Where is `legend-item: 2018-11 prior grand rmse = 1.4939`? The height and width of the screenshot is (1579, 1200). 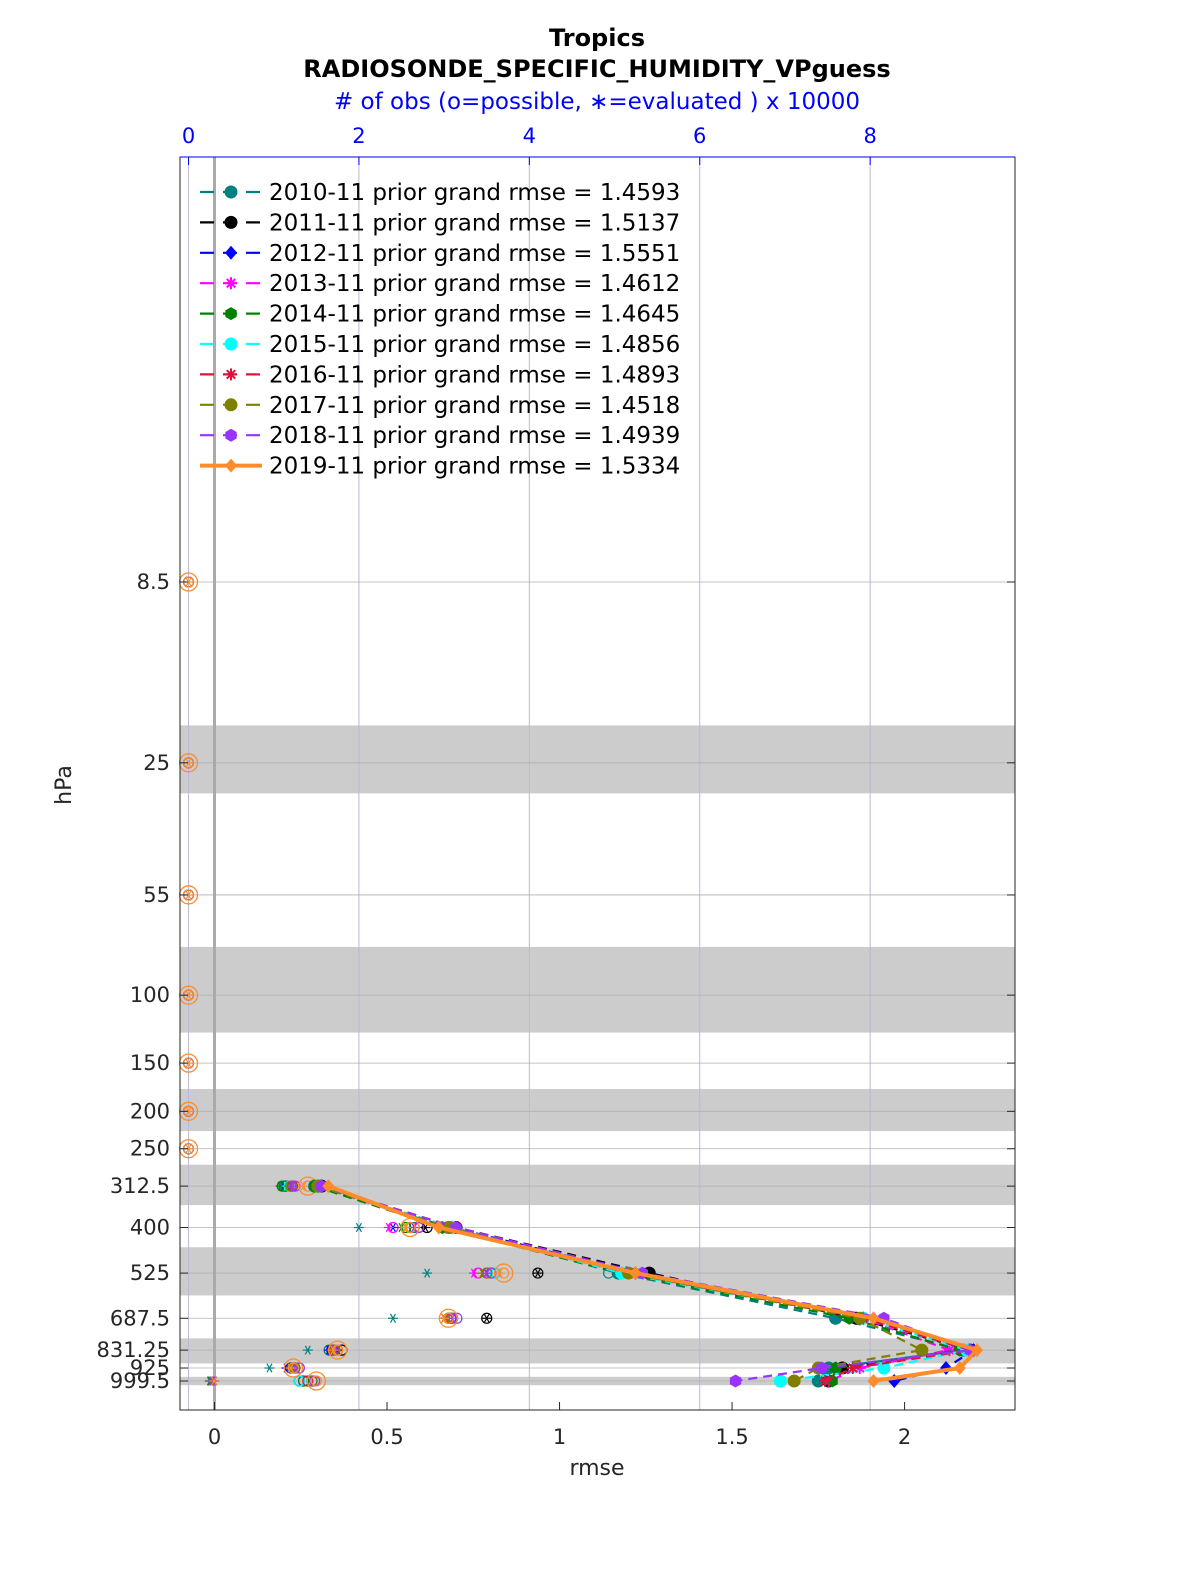
legend-item: 2018-11 prior grand rmse = 1.4939 is located at coordinates (440, 436).